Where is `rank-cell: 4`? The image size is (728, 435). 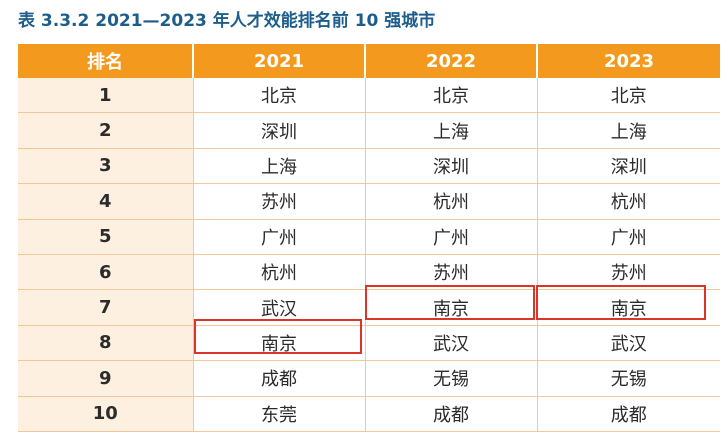 rank-cell: 4 is located at coordinates (105, 201).